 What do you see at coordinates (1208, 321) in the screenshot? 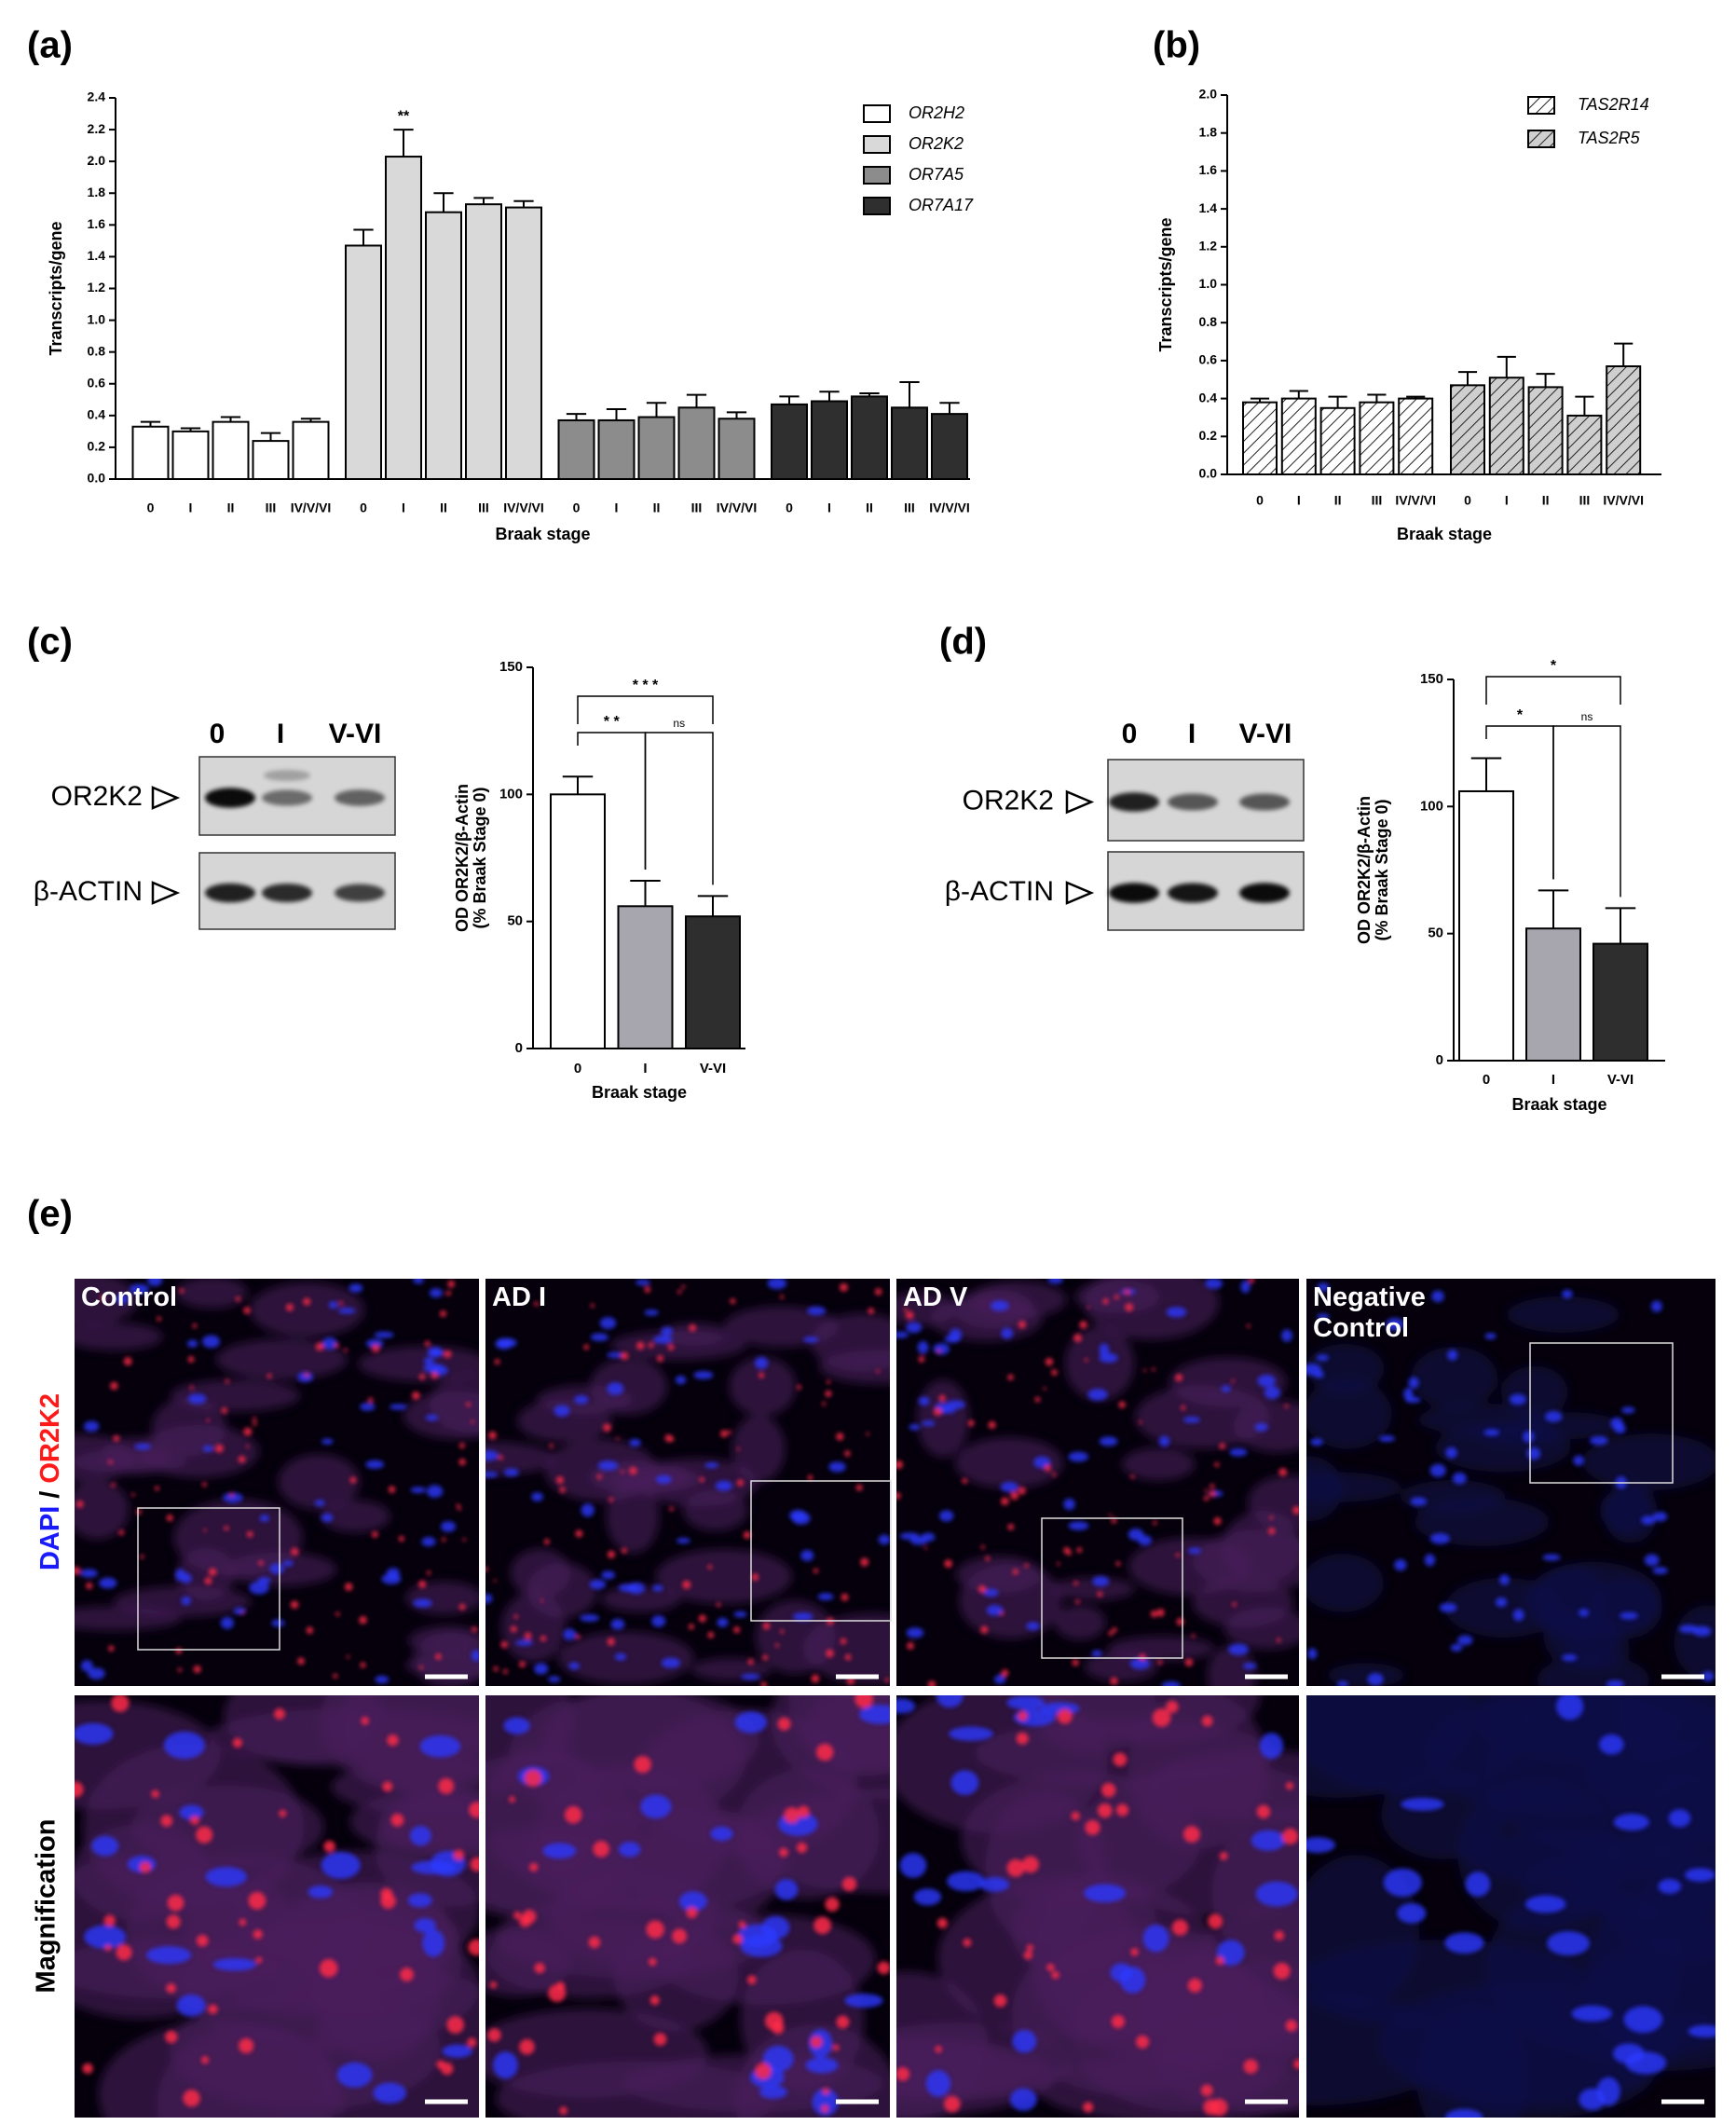
I see `y-tick-label: 0.8` at bounding box center [1208, 321].